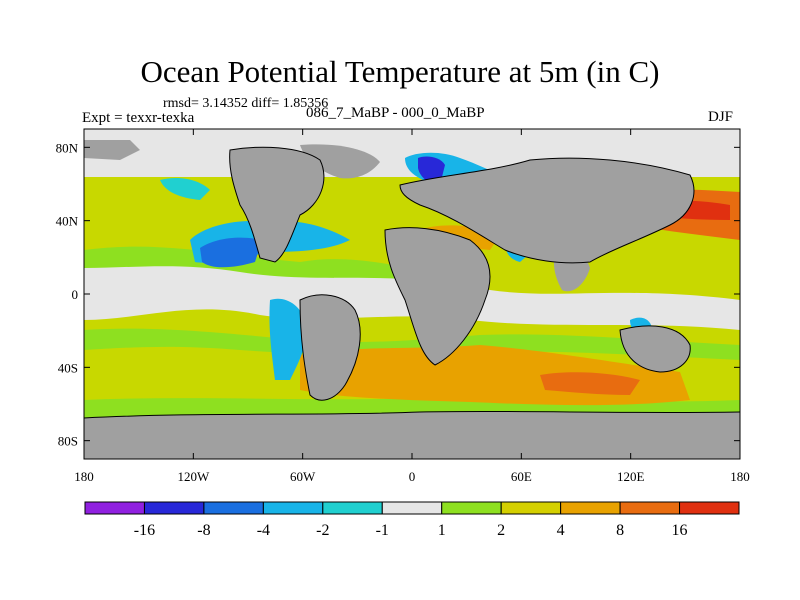  Describe the element at coordinates (631, 476) in the screenshot. I see `x-tick-label: 120E` at that location.